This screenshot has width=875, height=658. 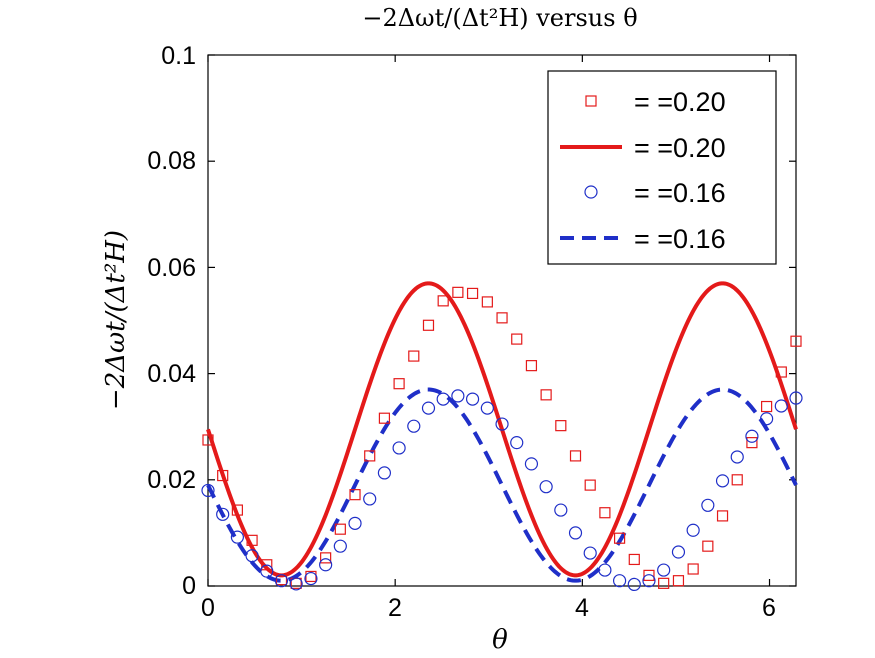 I want to click on y-tick-label: 0.06, so click(x=171, y=268).